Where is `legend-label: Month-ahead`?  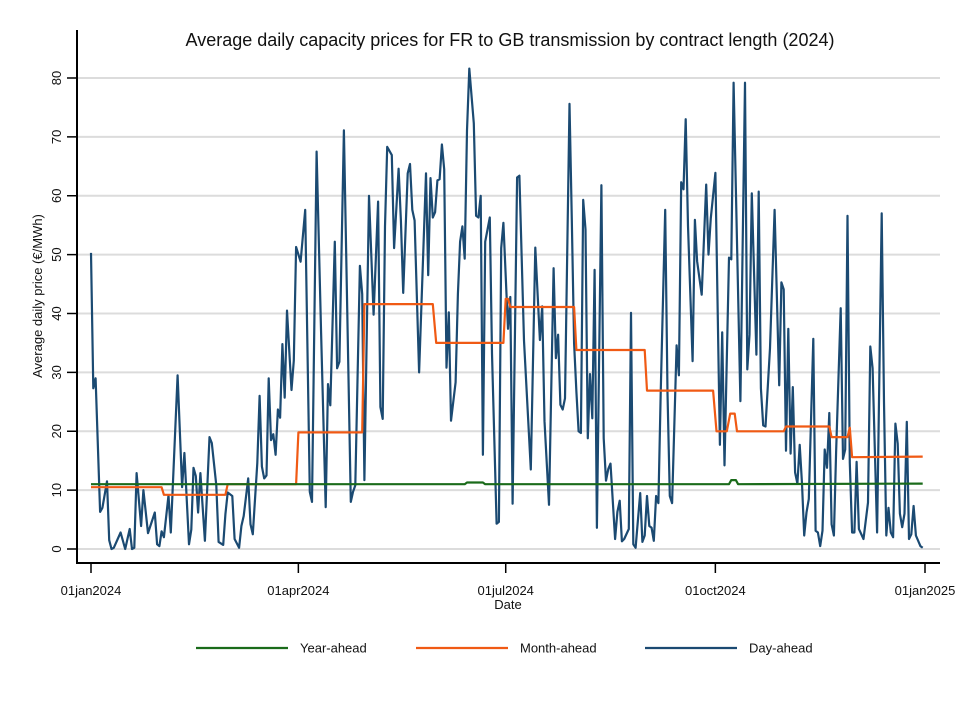 legend-label: Month-ahead is located at coordinates (558, 648).